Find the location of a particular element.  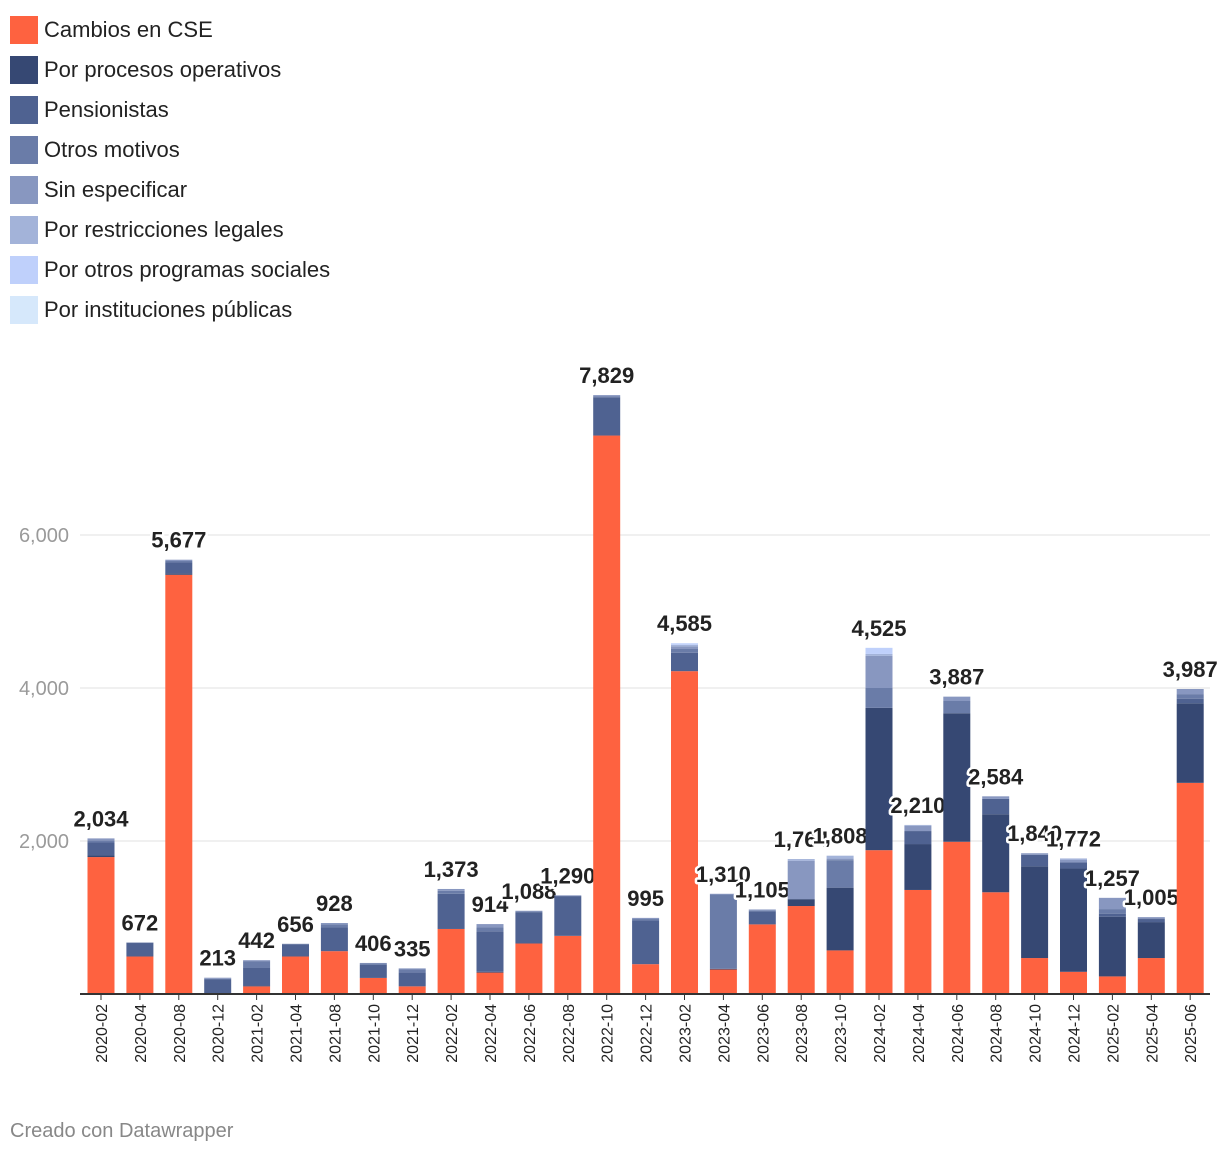

total-label: 1,105 is located at coordinates (762, 889).